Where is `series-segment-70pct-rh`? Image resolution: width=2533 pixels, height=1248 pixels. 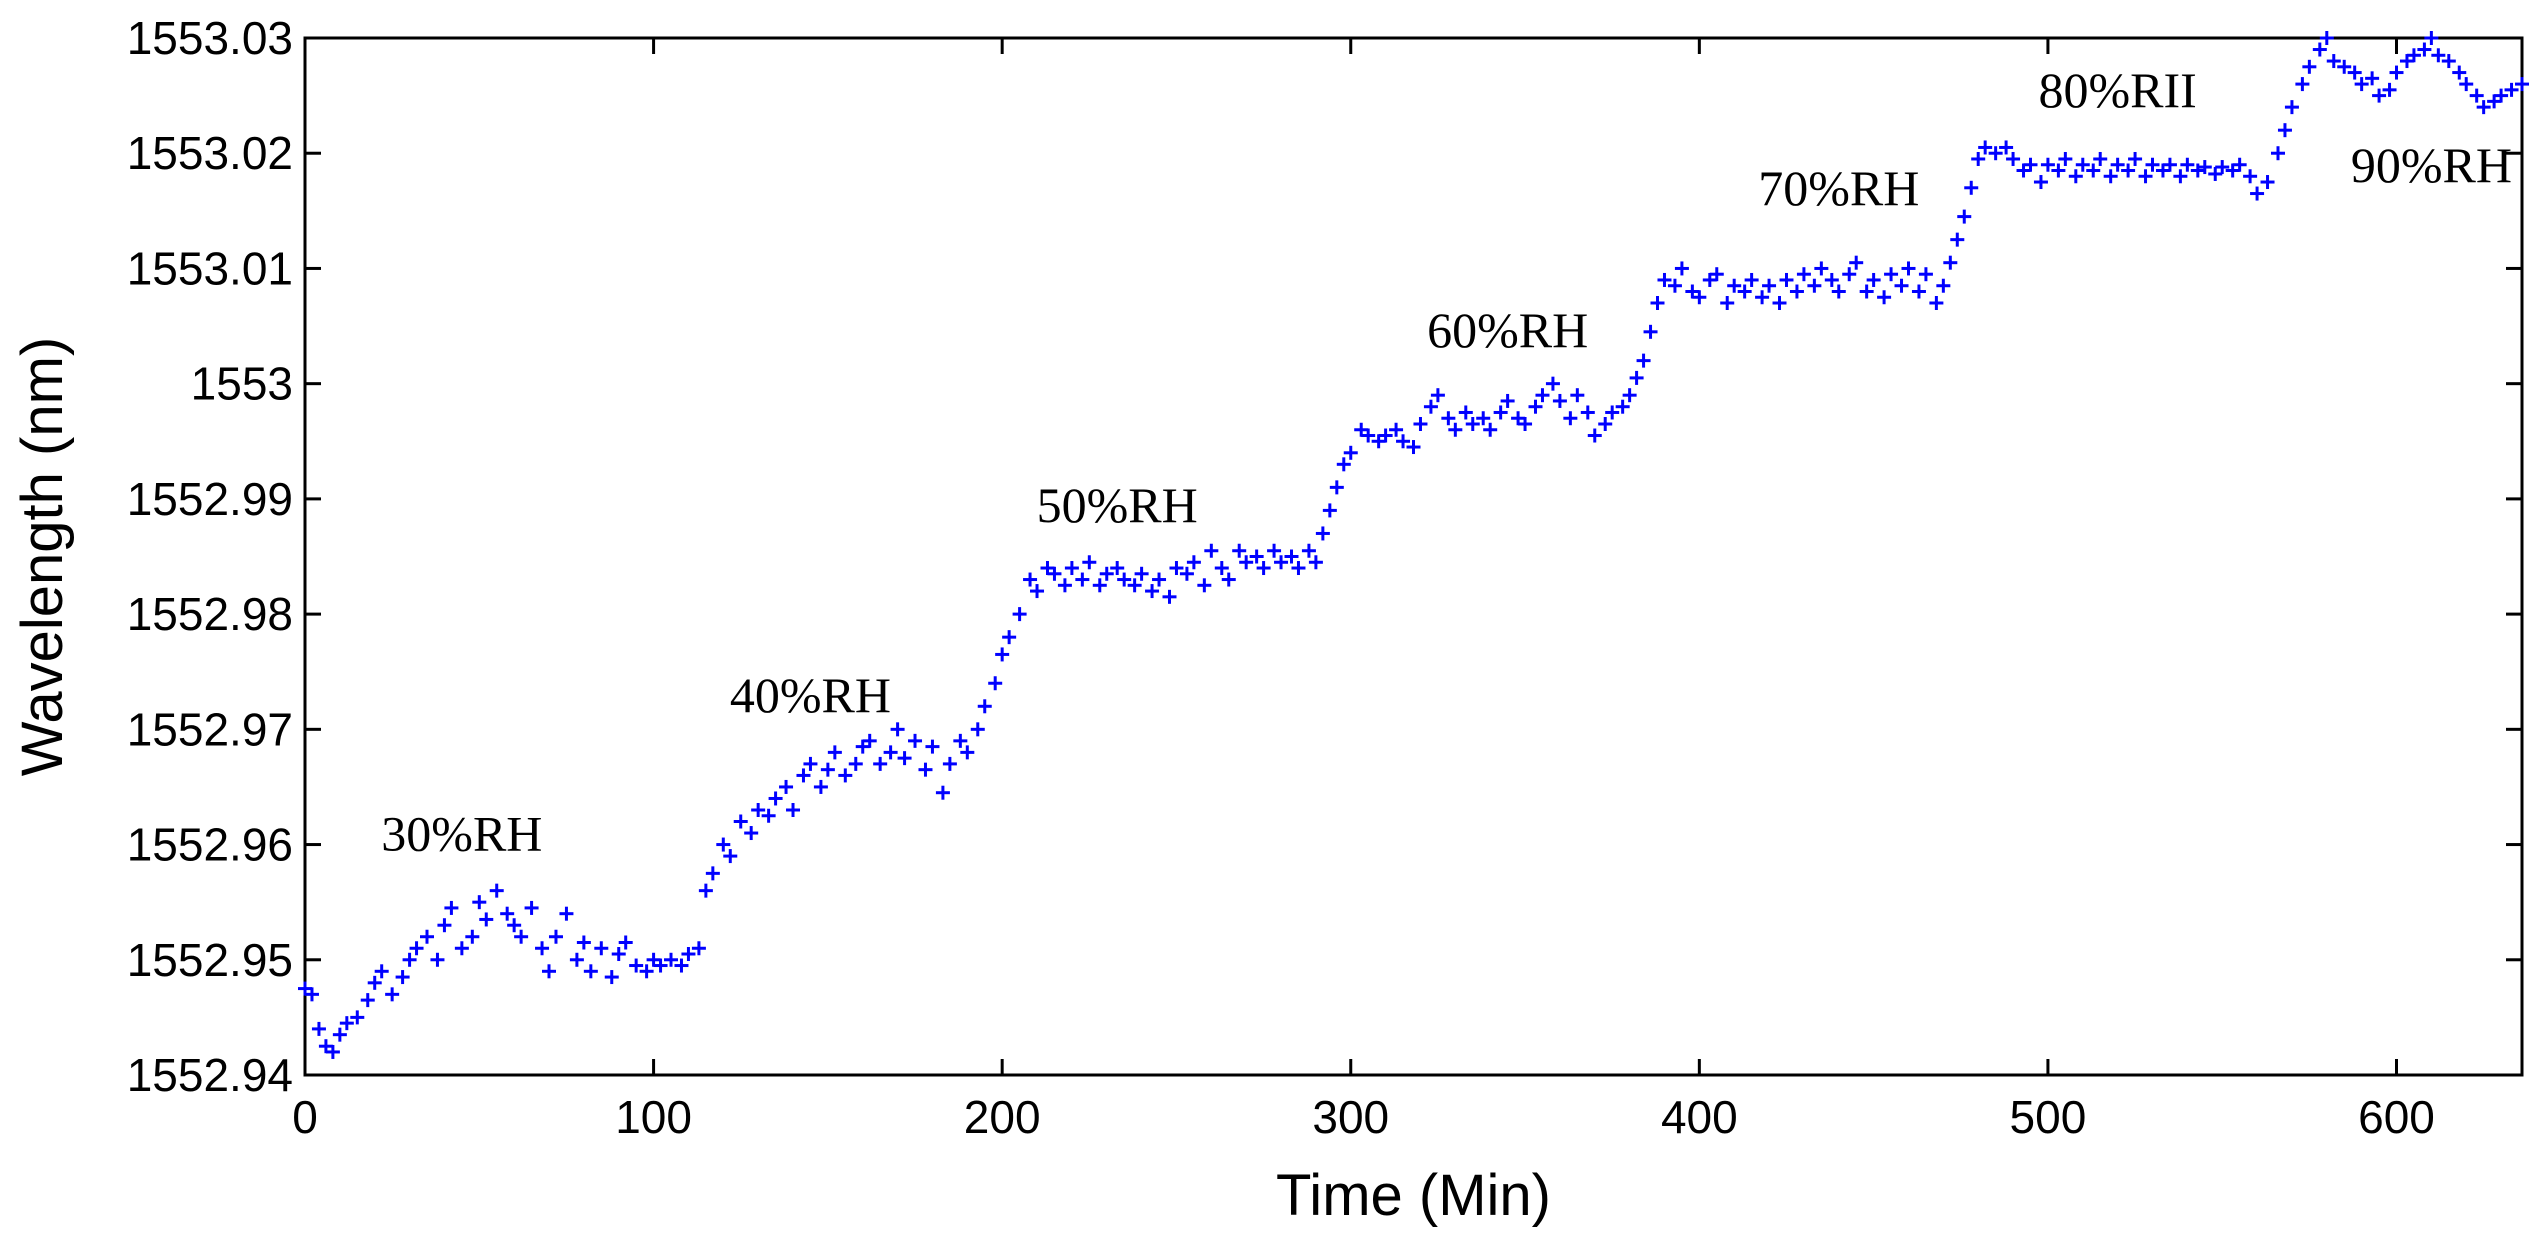
series-segment-70pct-rh is located at coordinates (1790, 320).